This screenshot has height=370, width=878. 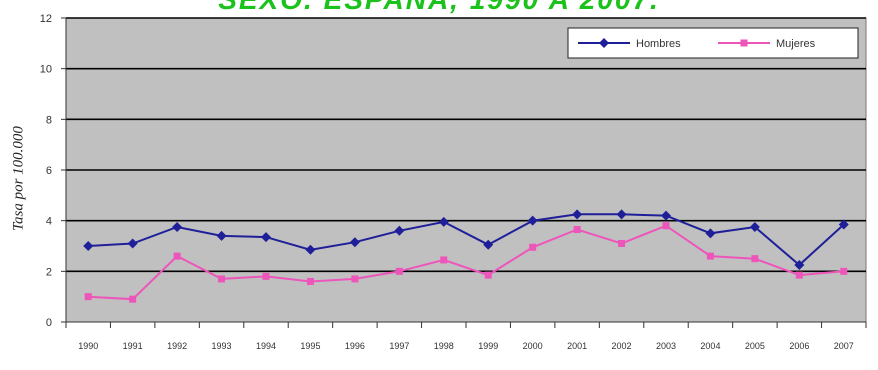 I want to click on chart-title-fragment: SEXO. ESPAÑA, 1990 A 2007., so click(x=439, y=9).